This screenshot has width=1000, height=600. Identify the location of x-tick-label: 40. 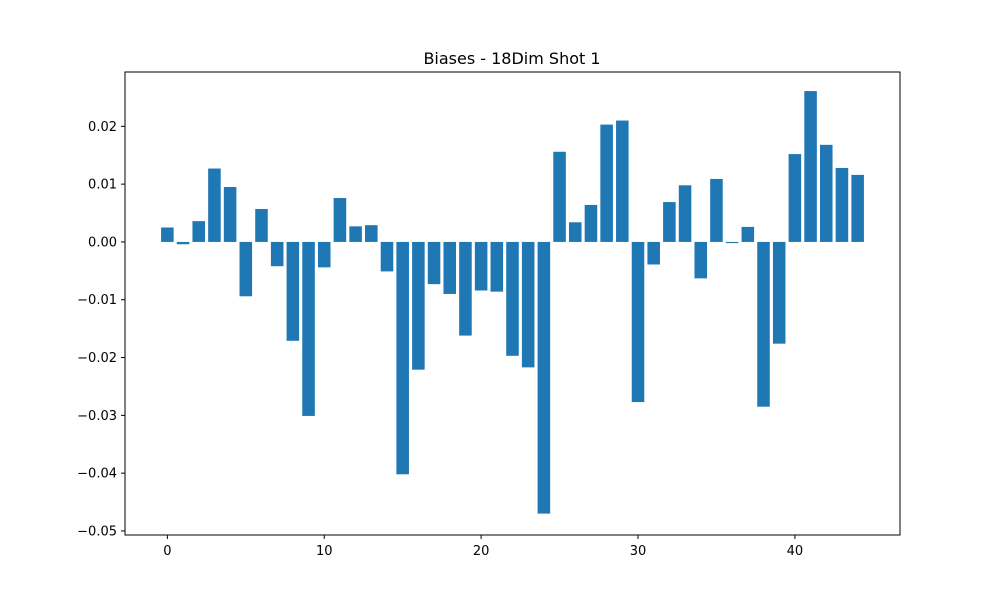
(795, 551).